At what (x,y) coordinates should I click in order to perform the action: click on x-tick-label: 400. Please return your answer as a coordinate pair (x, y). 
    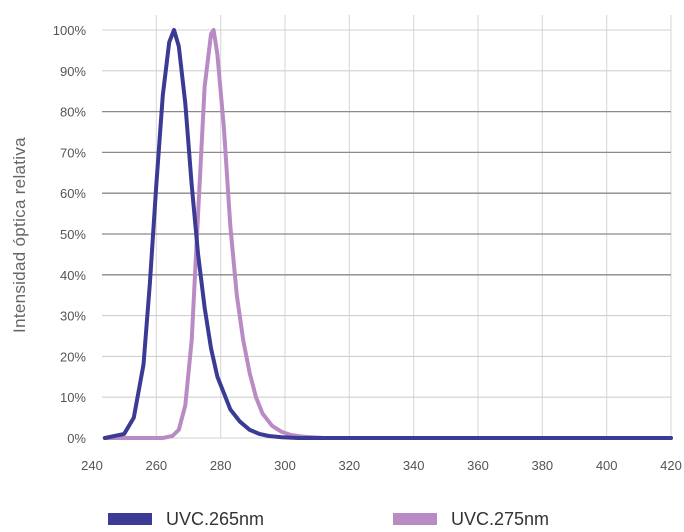
    Looking at the image, I should click on (607, 465).